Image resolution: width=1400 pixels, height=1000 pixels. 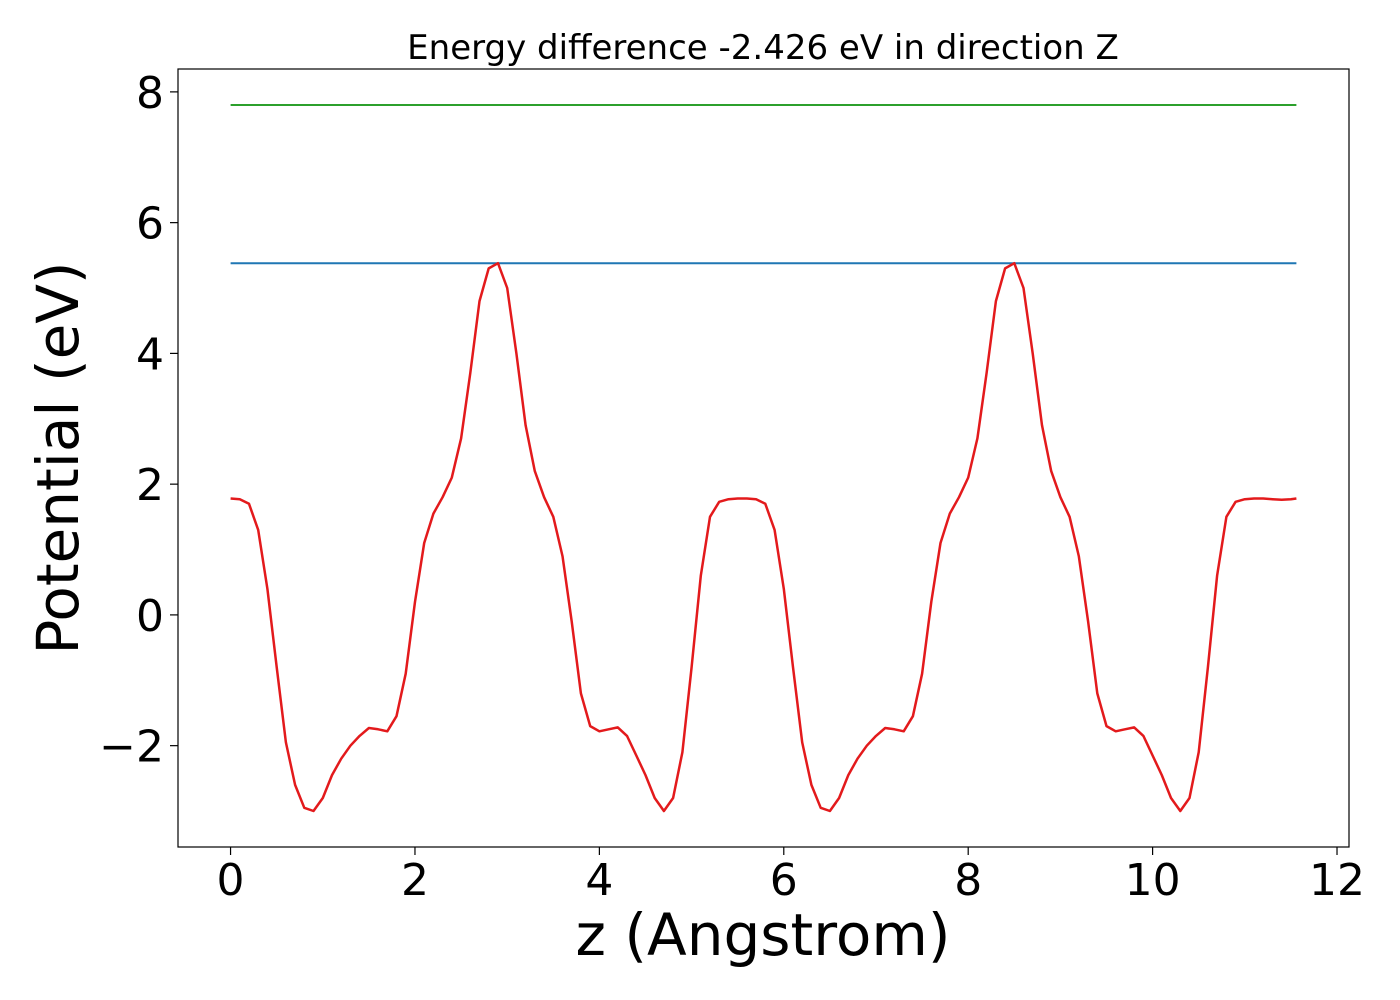 I want to click on y-tick-label: 4, so click(x=150, y=354).